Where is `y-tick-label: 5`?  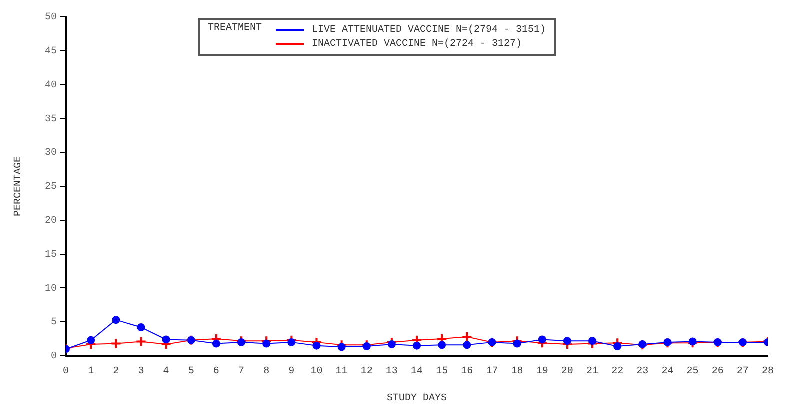 y-tick-label: 5 is located at coordinates (53, 323).